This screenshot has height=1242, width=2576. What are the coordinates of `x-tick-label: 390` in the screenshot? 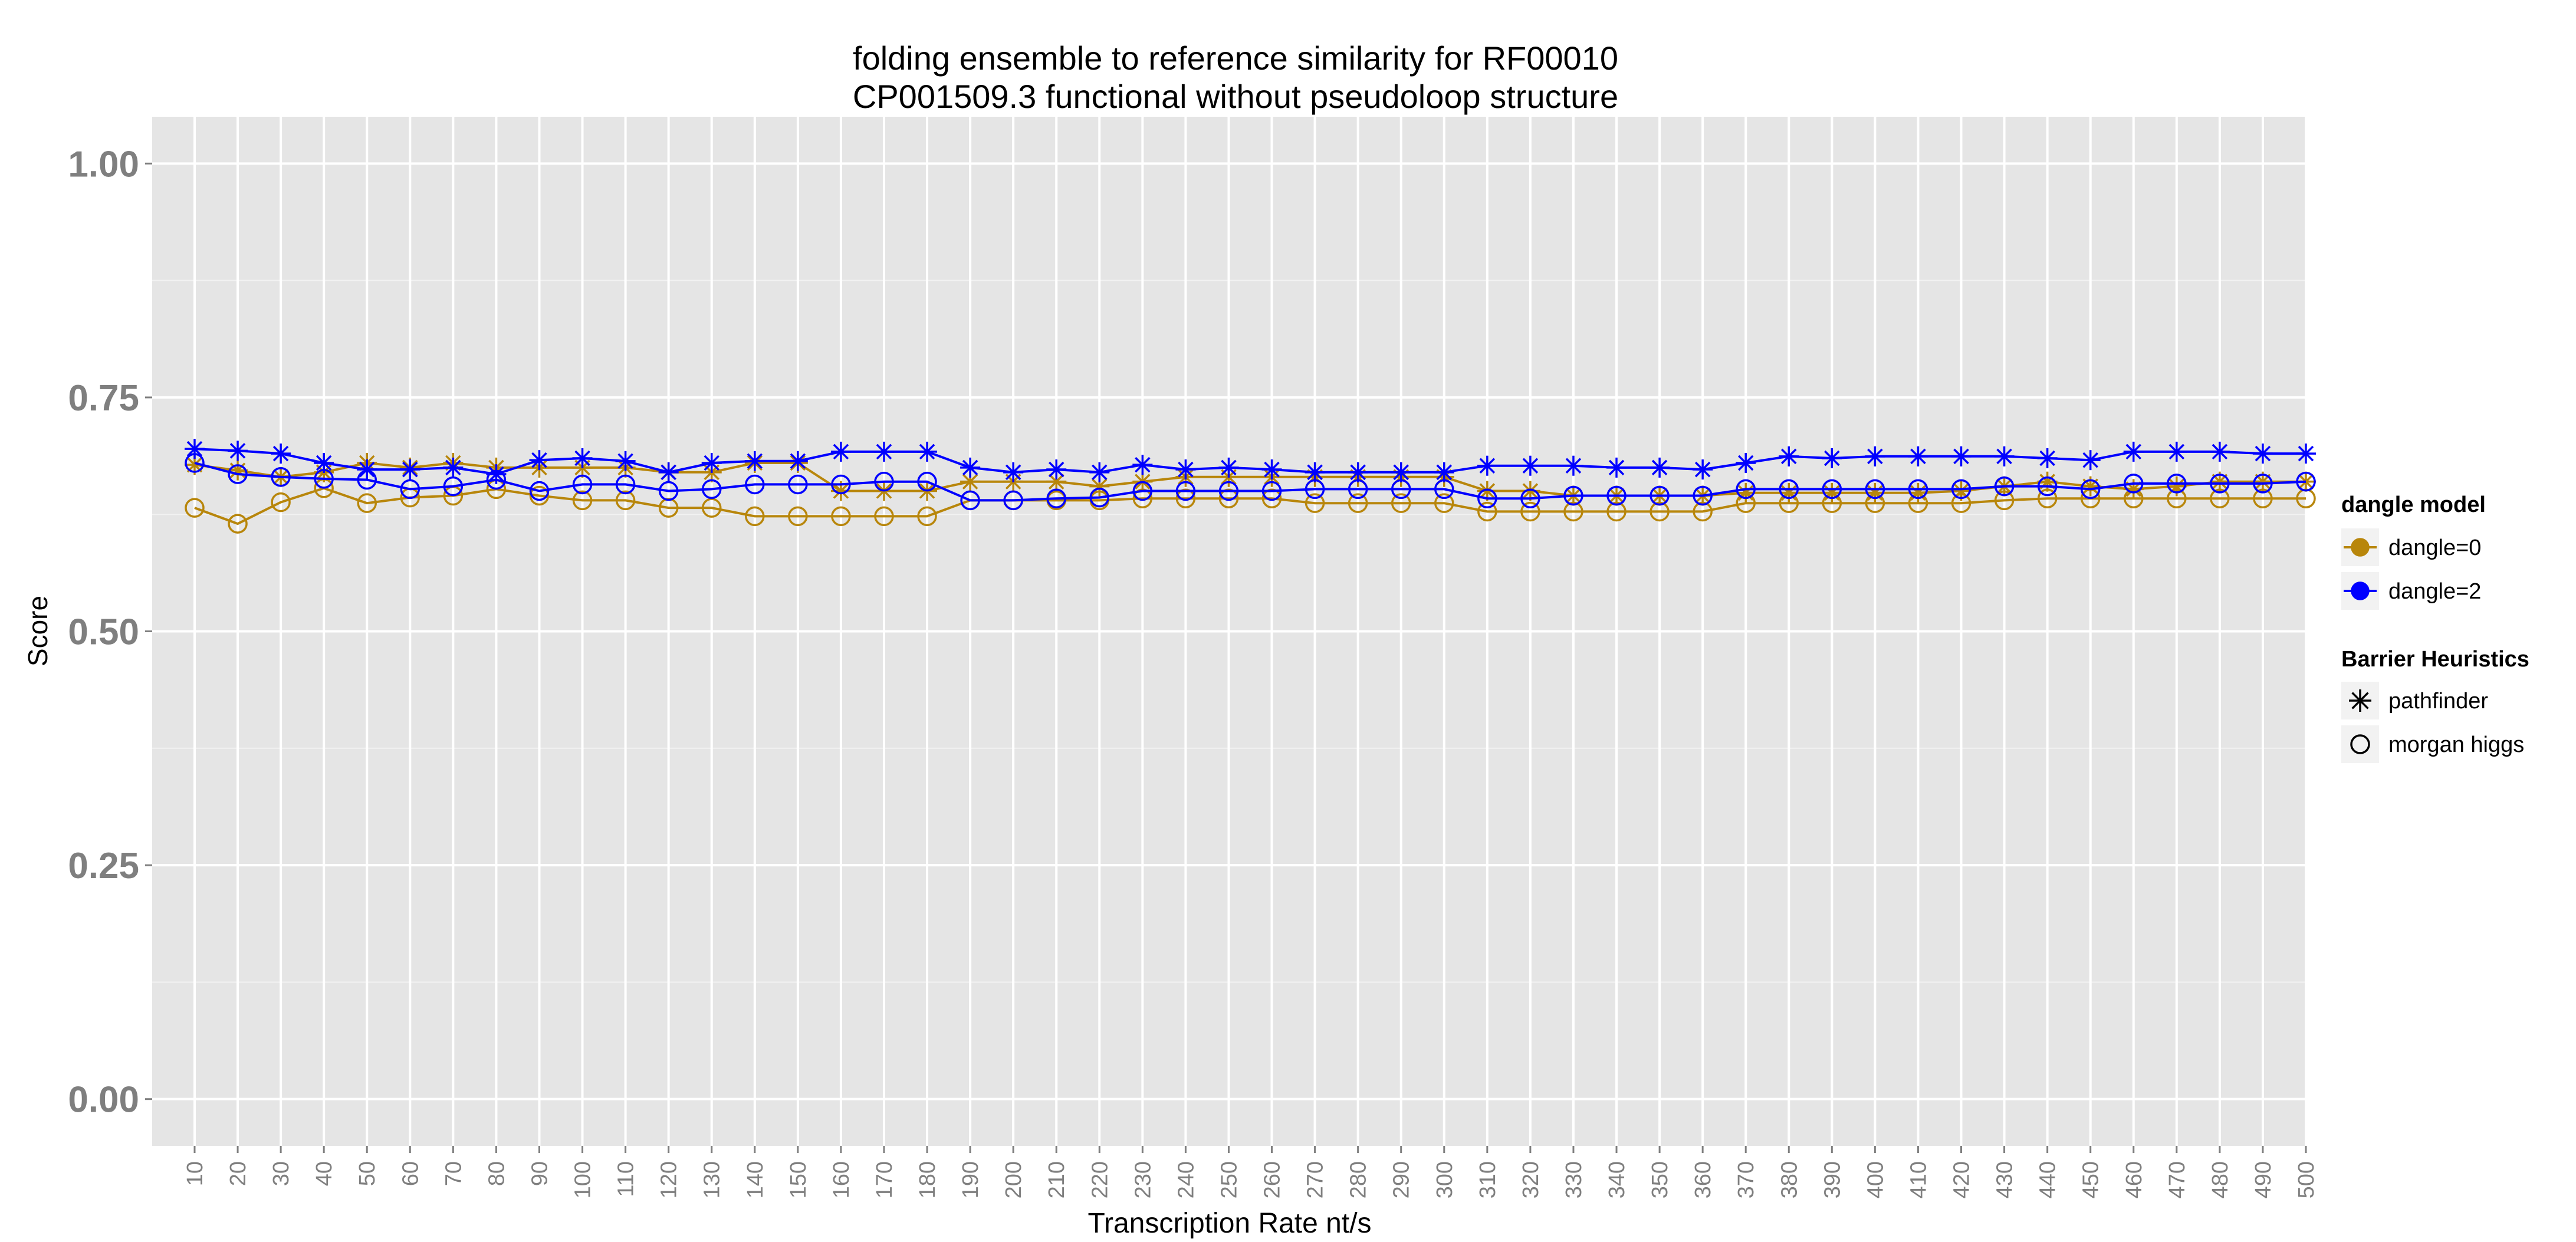 It's located at (1832, 1179).